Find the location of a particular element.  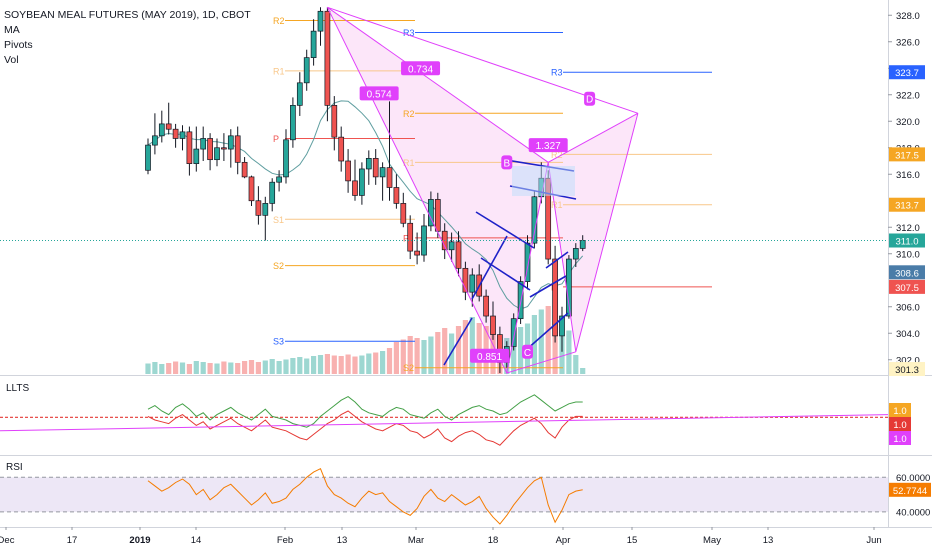

price-badge-label: 307.5 is located at coordinates (907, 288).